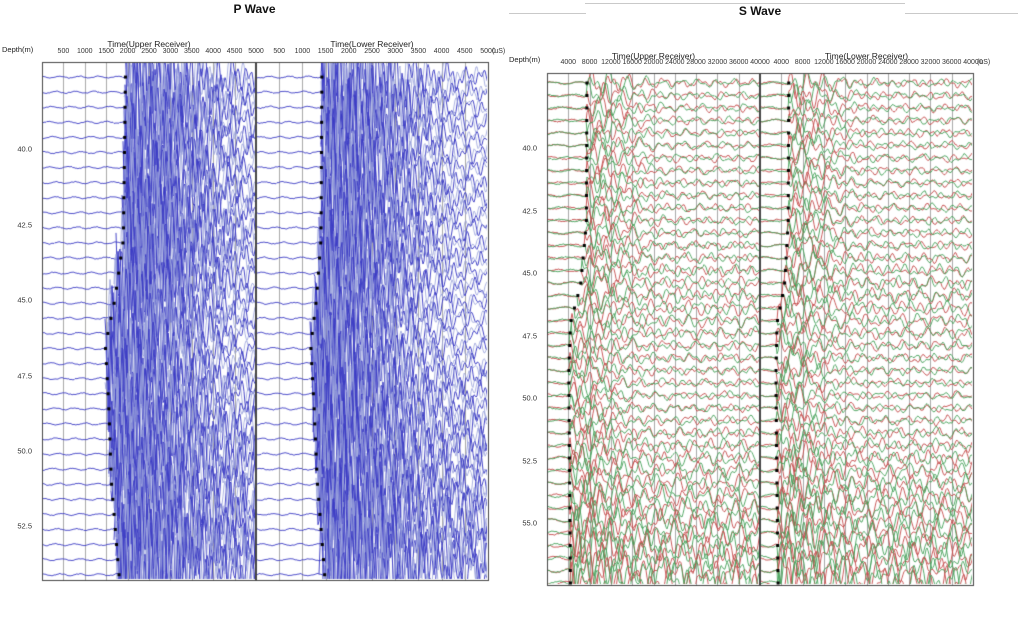 The width and height of the screenshot is (1018, 628). I want to click on p-depth-axis-label: Depth(m), so click(18, 49).